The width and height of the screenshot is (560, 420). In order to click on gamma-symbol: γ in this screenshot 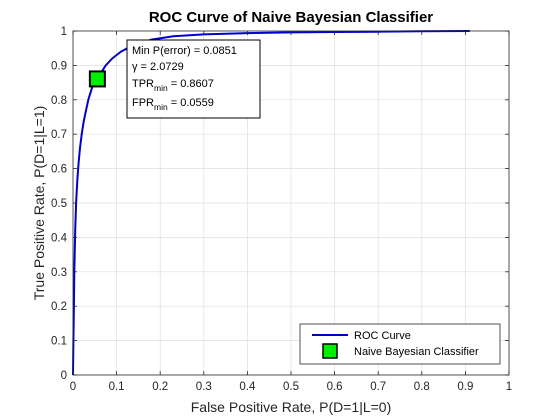, I will do `click(135, 67)`.